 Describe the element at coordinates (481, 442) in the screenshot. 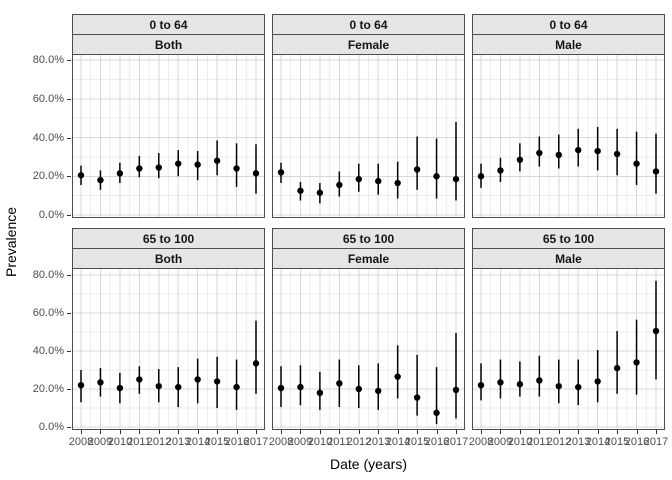

I see `x-tick-label: 2008` at that location.